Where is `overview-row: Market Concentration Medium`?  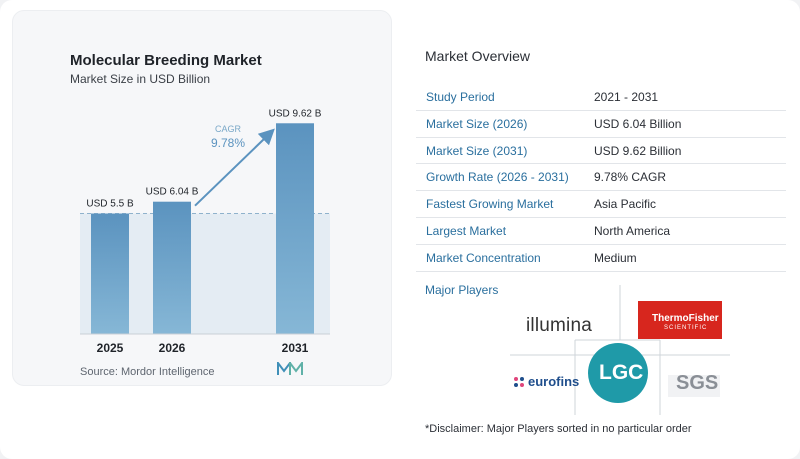
overview-row: Market Concentration Medium is located at coordinates (601, 258).